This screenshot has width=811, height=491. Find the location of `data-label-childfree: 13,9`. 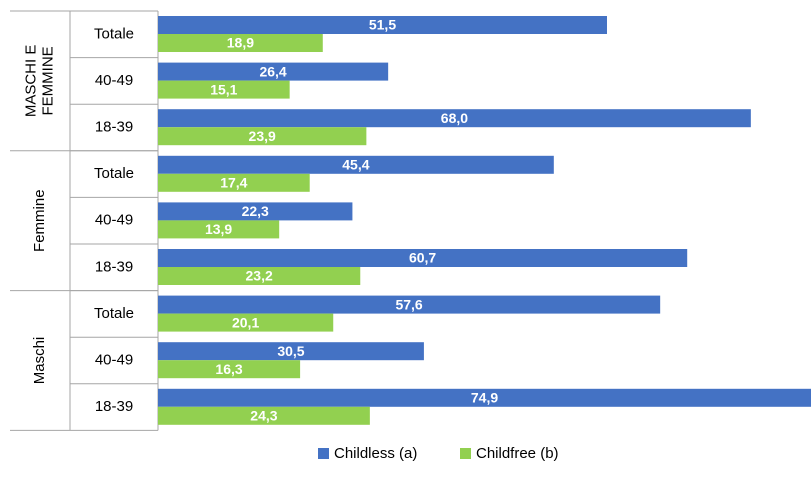

data-label-childfree: 13,9 is located at coordinates (218, 229).